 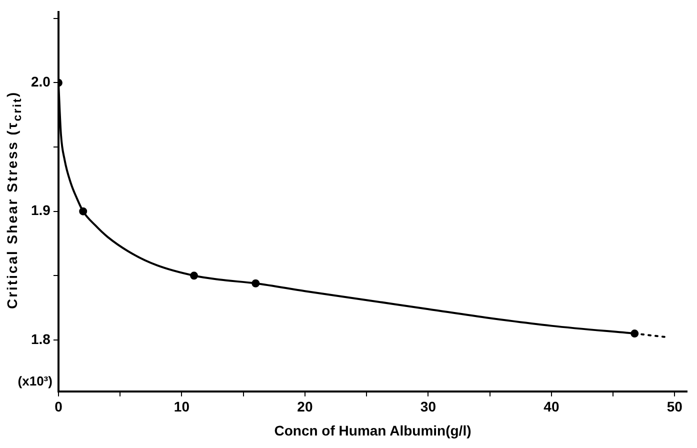 What do you see at coordinates (373, 430) in the screenshot?
I see `x-axis-title: Concn of Human Albumin(g/l)` at bounding box center [373, 430].